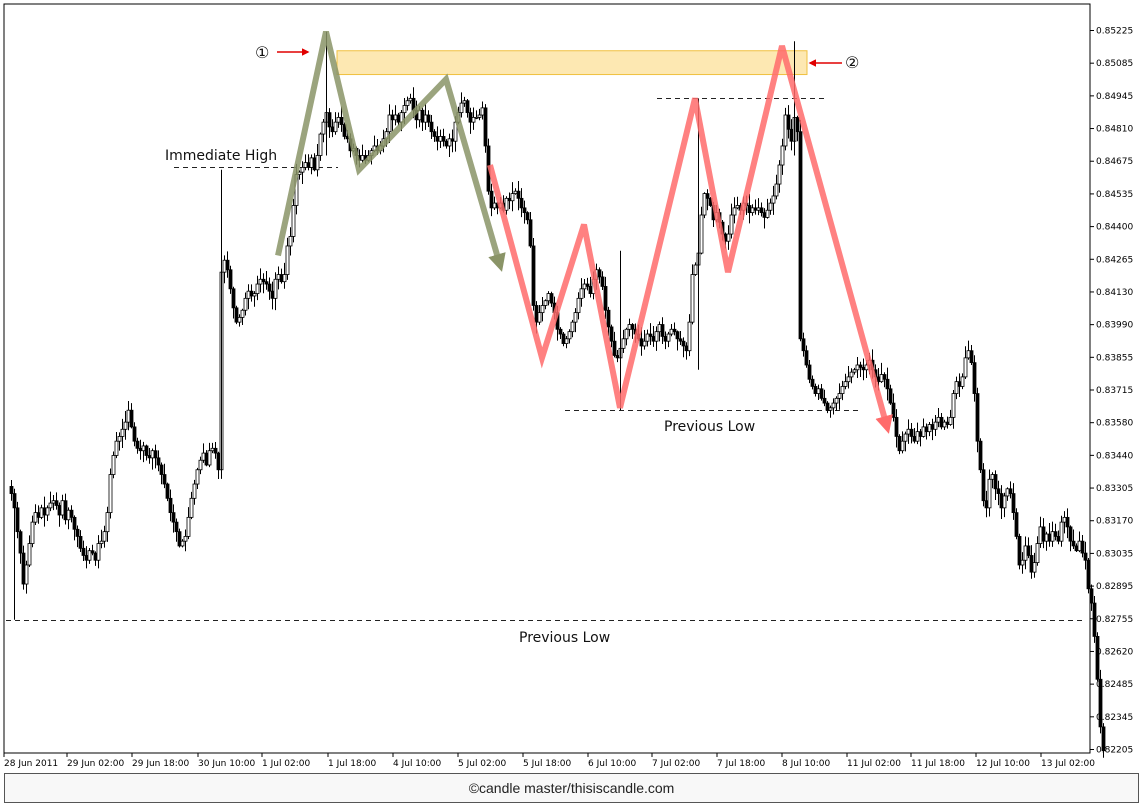  What do you see at coordinates (1114, 522) in the screenshot?
I see `y-tick-label: 0.83170` at bounding box center [1114, 522].